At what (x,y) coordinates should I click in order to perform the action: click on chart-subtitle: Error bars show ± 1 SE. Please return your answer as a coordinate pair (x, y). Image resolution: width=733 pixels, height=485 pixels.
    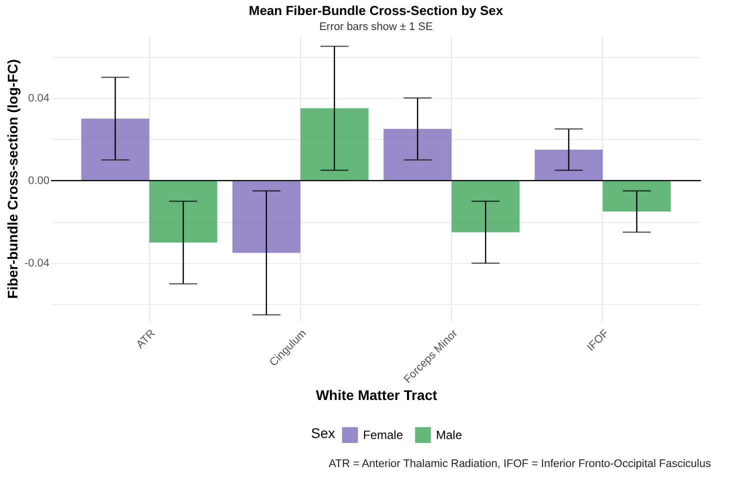
    Looking at the image, I should click on (376, 27).